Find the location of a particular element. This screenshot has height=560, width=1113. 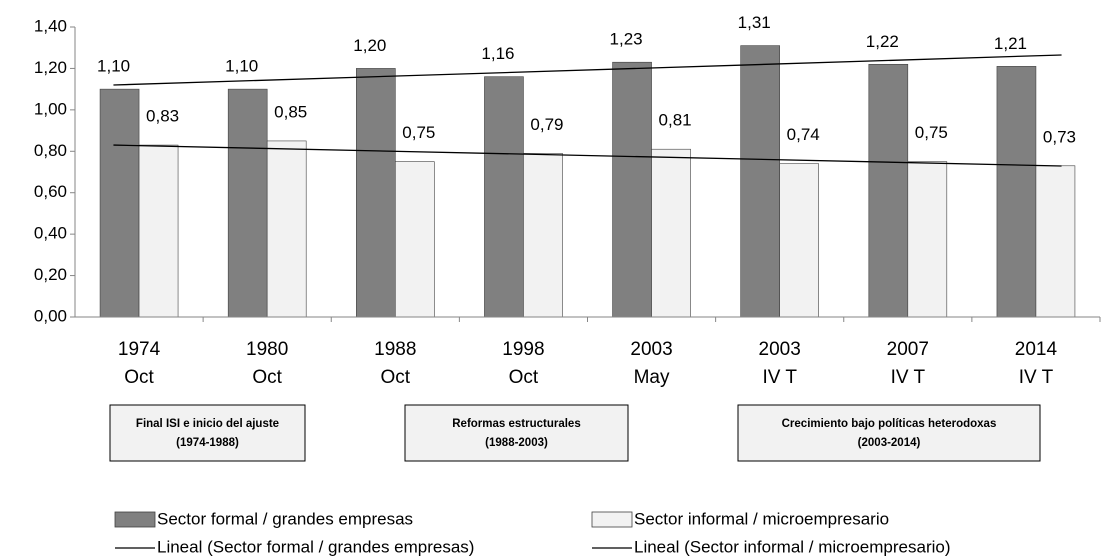

value-label: 1,16 is located at coordinates (497, 53).